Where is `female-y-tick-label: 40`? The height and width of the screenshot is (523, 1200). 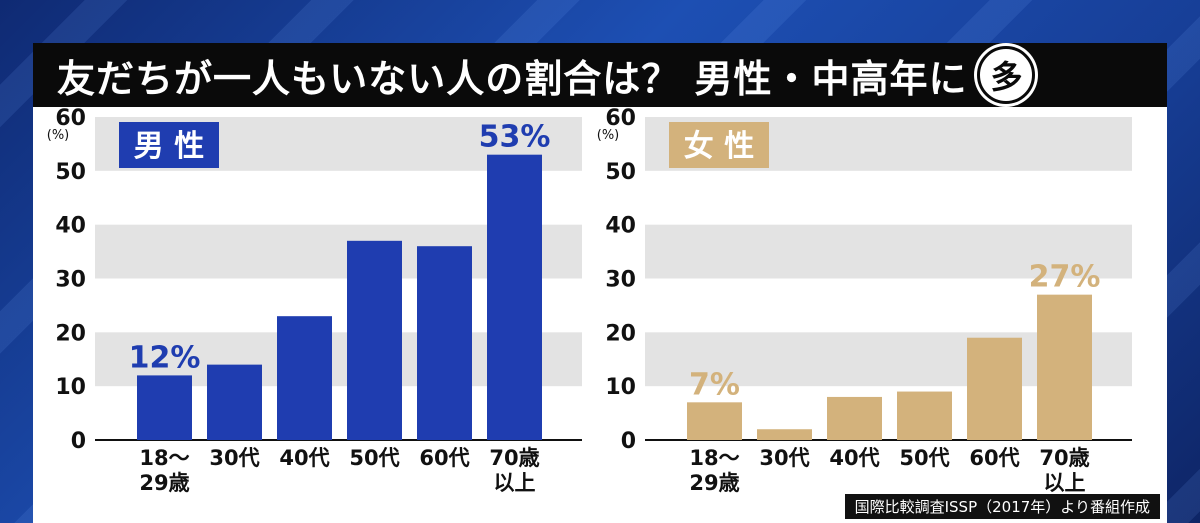
female-y-tick-label: 40 is located at coordinates (620, 226).